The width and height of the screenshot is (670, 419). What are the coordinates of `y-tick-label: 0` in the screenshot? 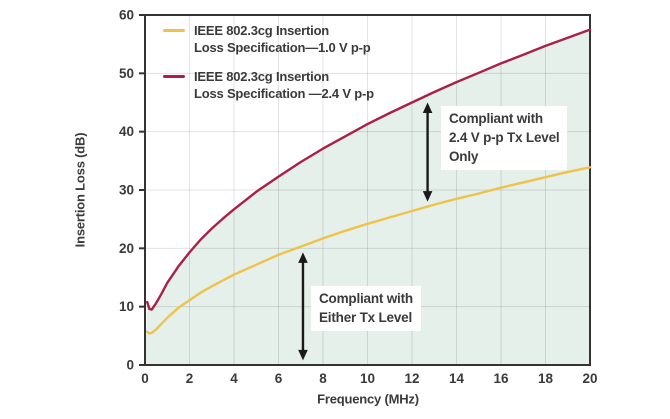 It's located at (130, 365).